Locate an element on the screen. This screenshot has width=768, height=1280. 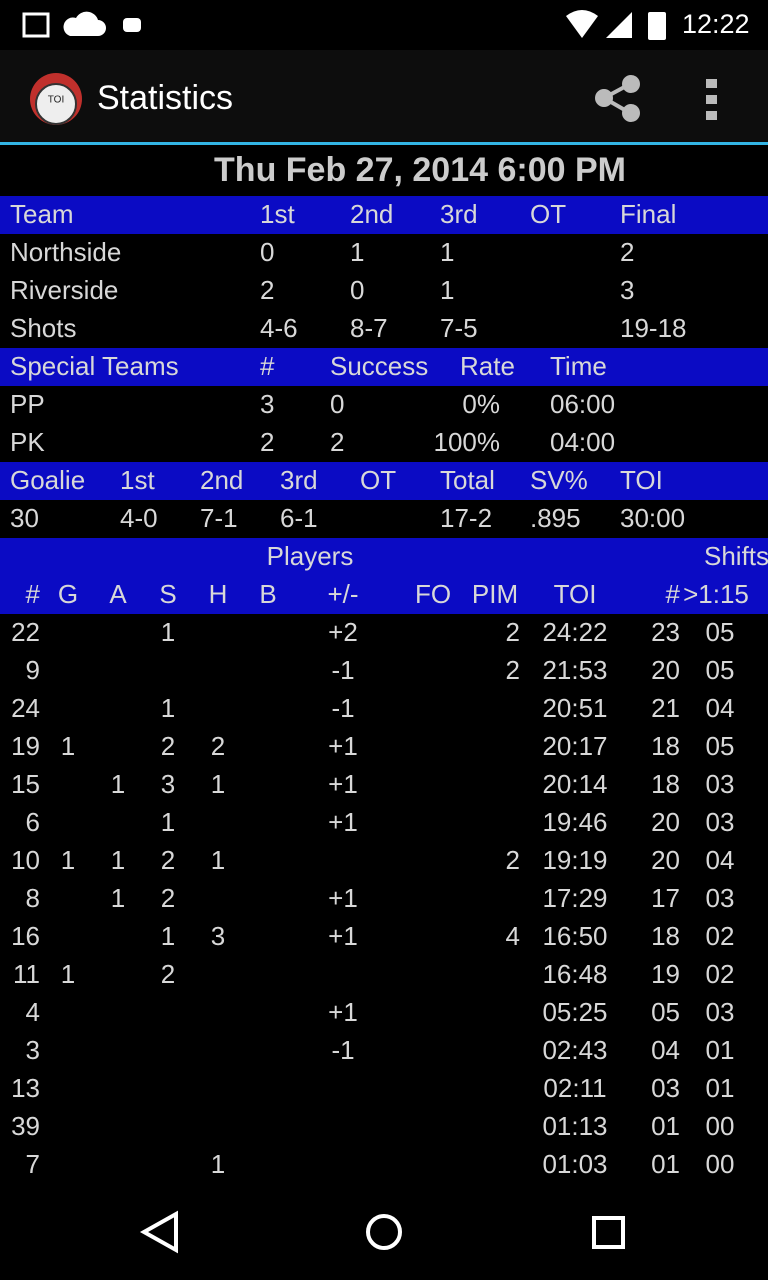
player-cell: 19 is located at coordinates (665, 974).